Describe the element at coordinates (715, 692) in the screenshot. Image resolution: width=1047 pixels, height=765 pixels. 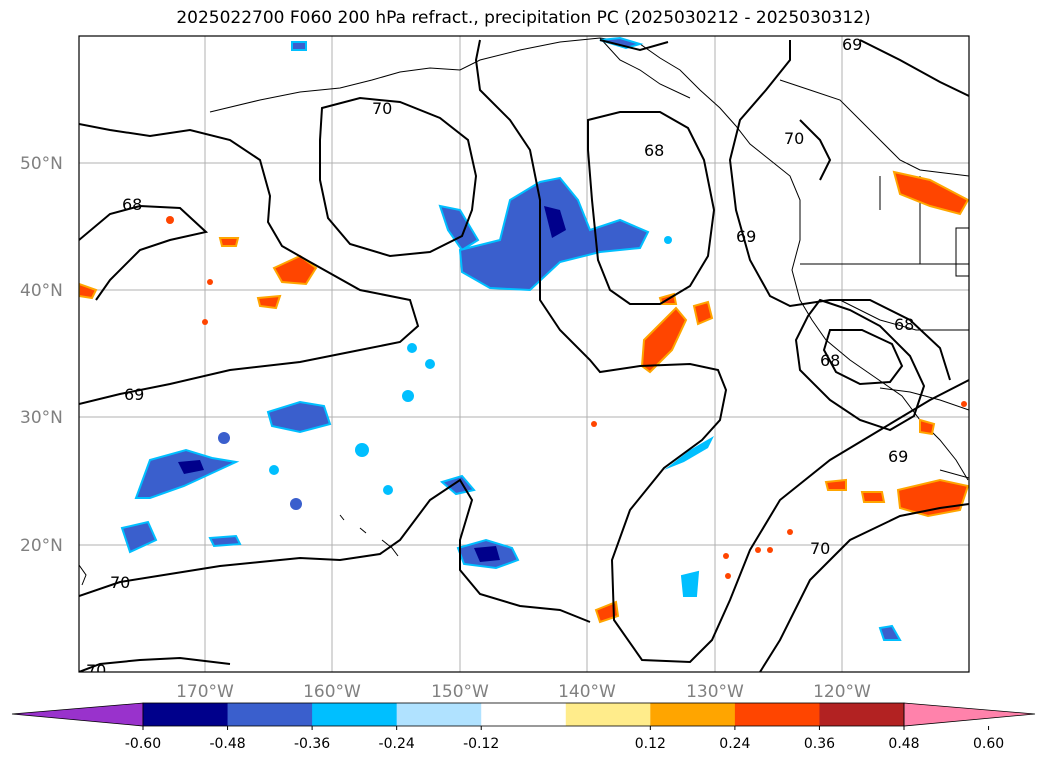
I see `lon-label: 130°W` at that location.